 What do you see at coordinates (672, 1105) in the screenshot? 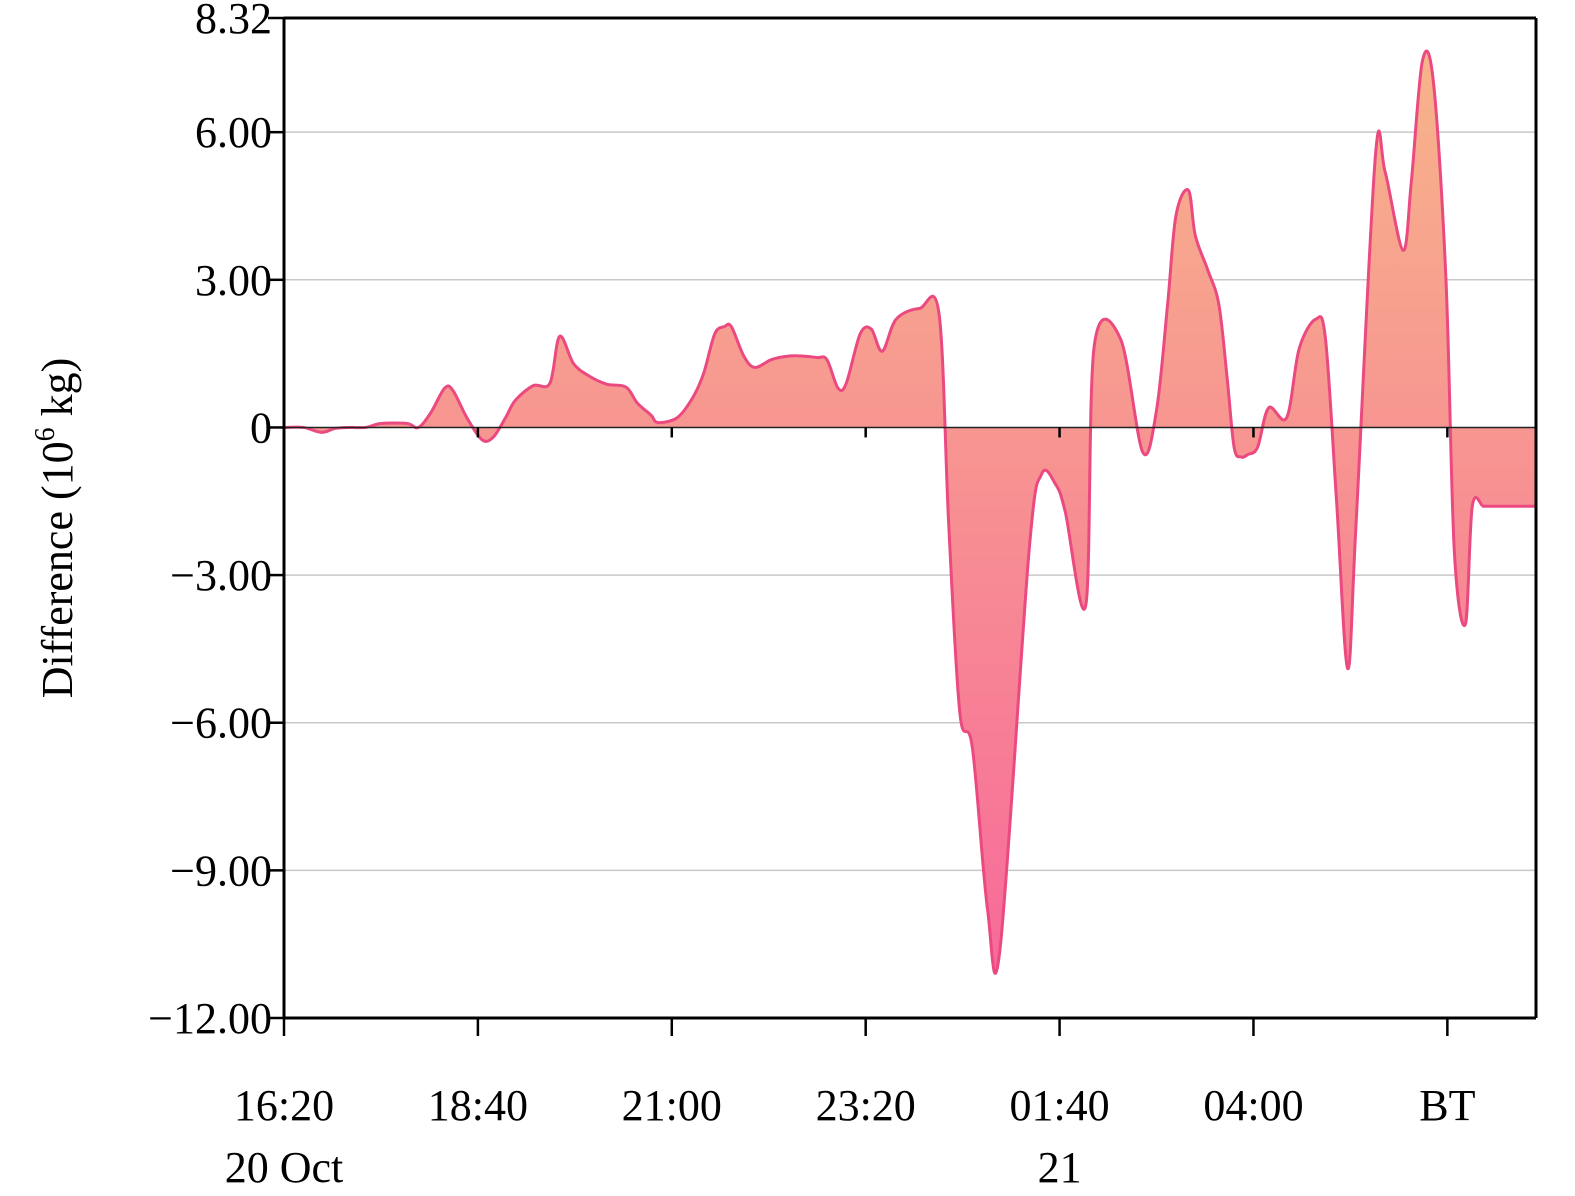
I see `x-tick-label: 21:00` at bounding box center [672, 1105].